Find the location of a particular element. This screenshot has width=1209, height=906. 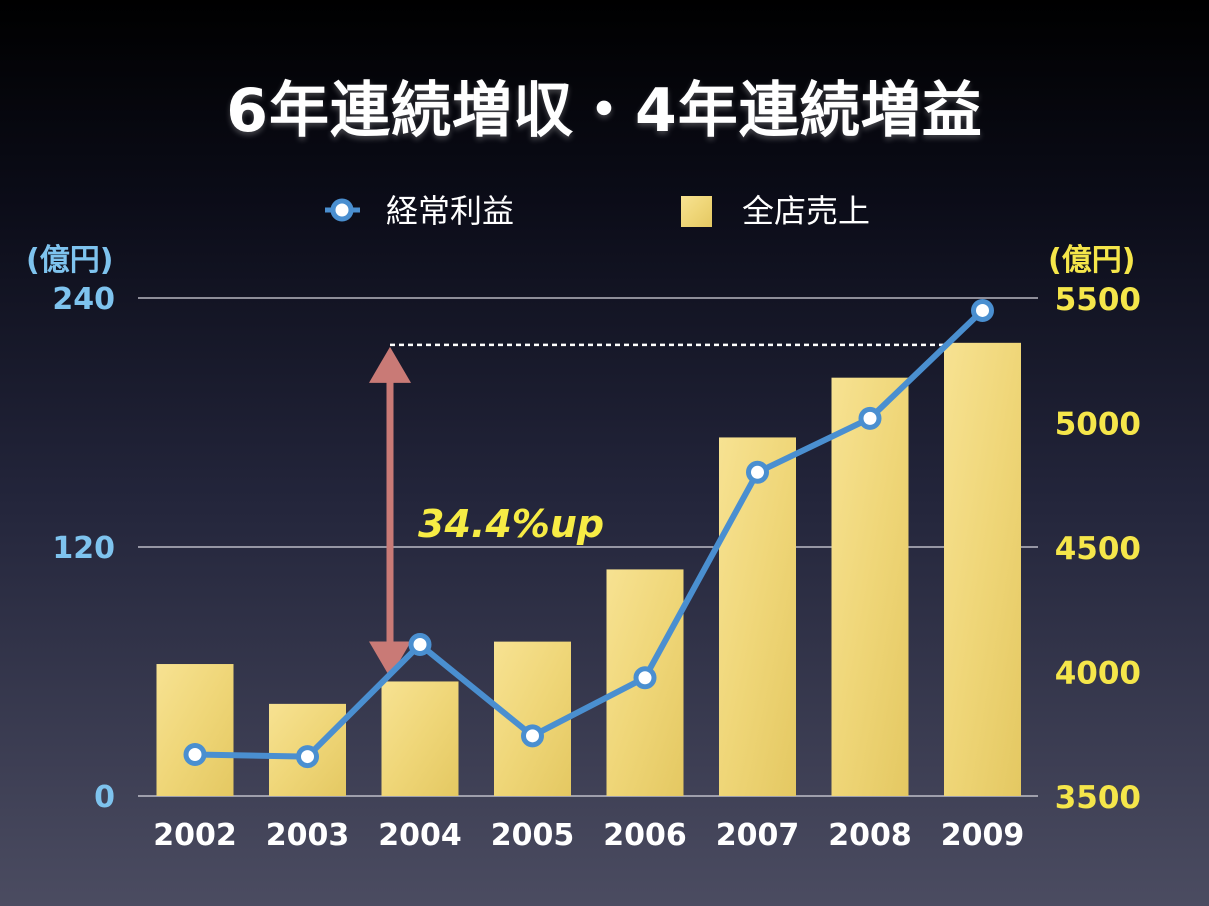

point-2008 is located at coordinates (870, 418).